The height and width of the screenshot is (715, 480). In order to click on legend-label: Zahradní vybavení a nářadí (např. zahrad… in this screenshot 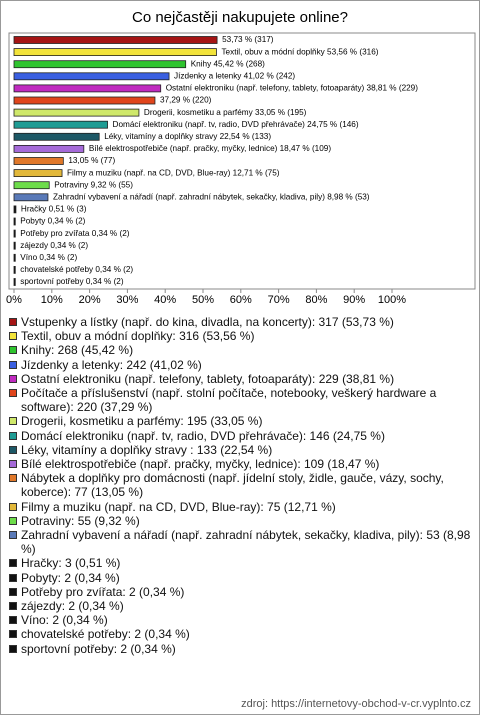, I will do `click(246, 542)`.